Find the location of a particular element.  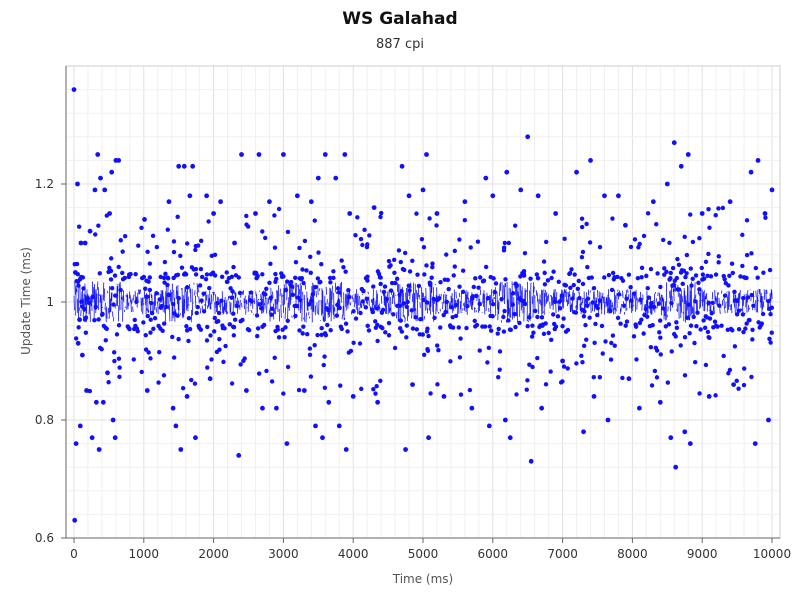

x-tick-label: 0 is located at coordinates (74, 554).